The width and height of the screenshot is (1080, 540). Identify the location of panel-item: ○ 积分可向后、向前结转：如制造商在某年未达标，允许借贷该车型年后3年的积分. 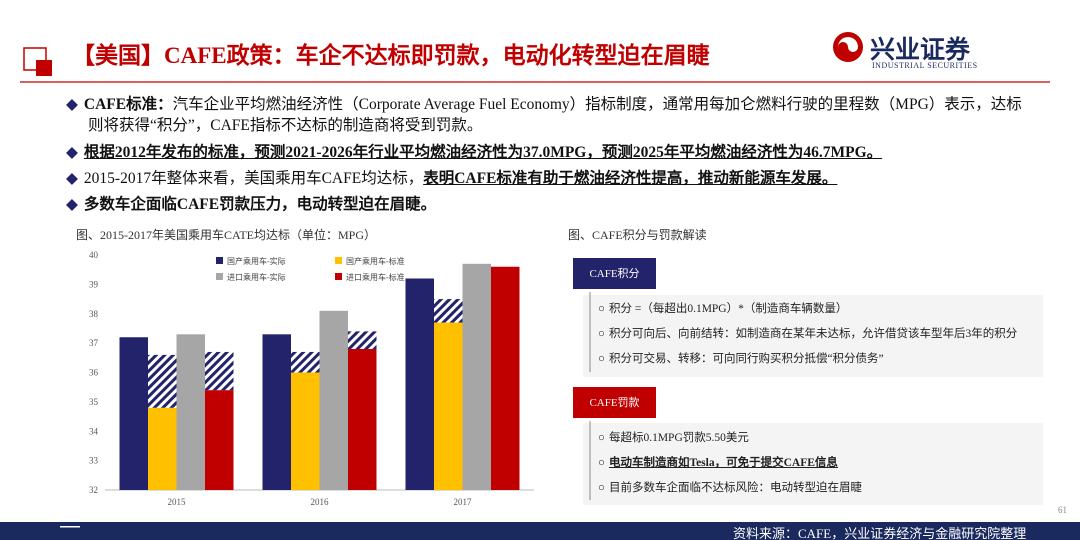
(807, 333).